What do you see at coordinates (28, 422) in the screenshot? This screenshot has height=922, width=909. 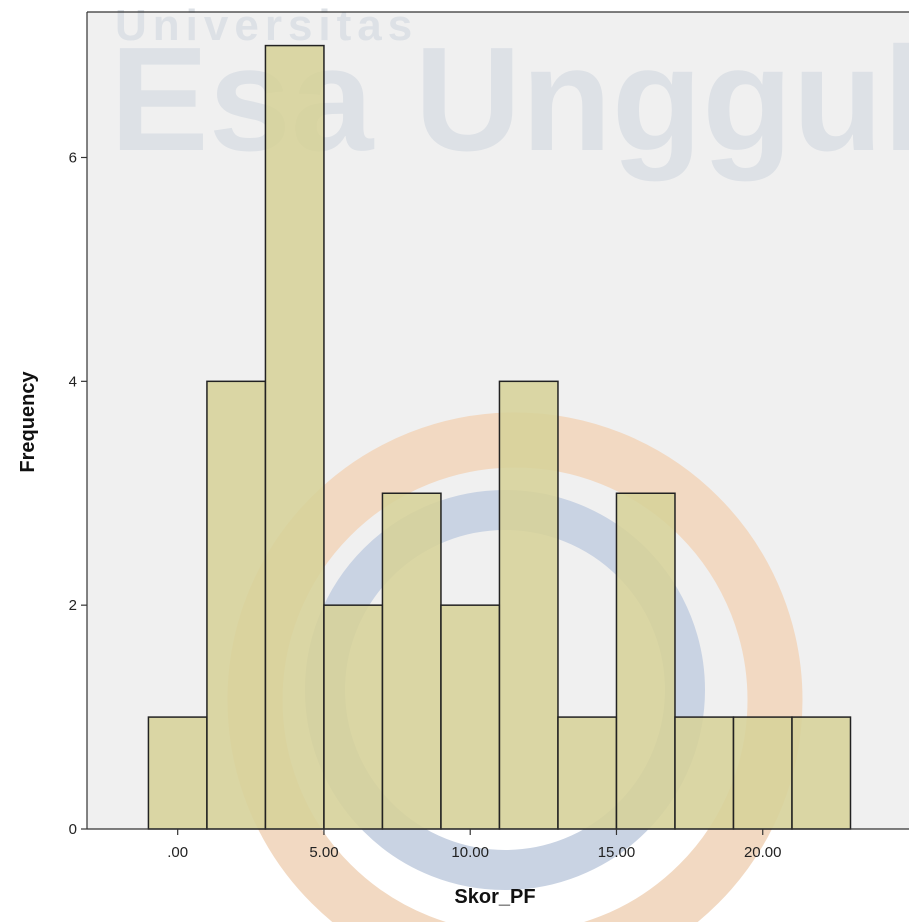 I see `y-axis-title: Frequency` at bounding box center [28, 422].